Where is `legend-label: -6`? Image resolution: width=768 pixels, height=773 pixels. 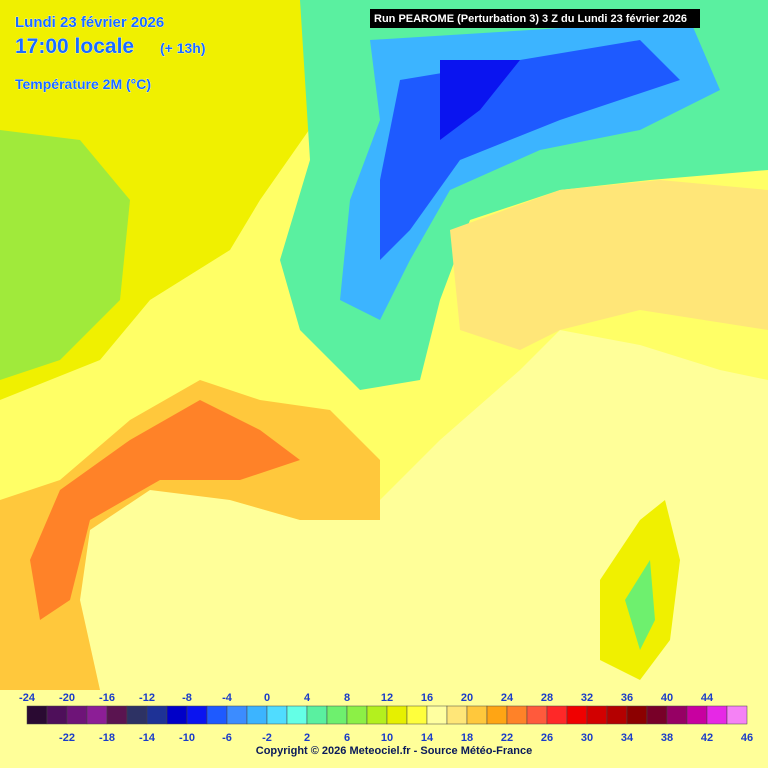
legend-label: -6 is located at coordinates (227, 738).